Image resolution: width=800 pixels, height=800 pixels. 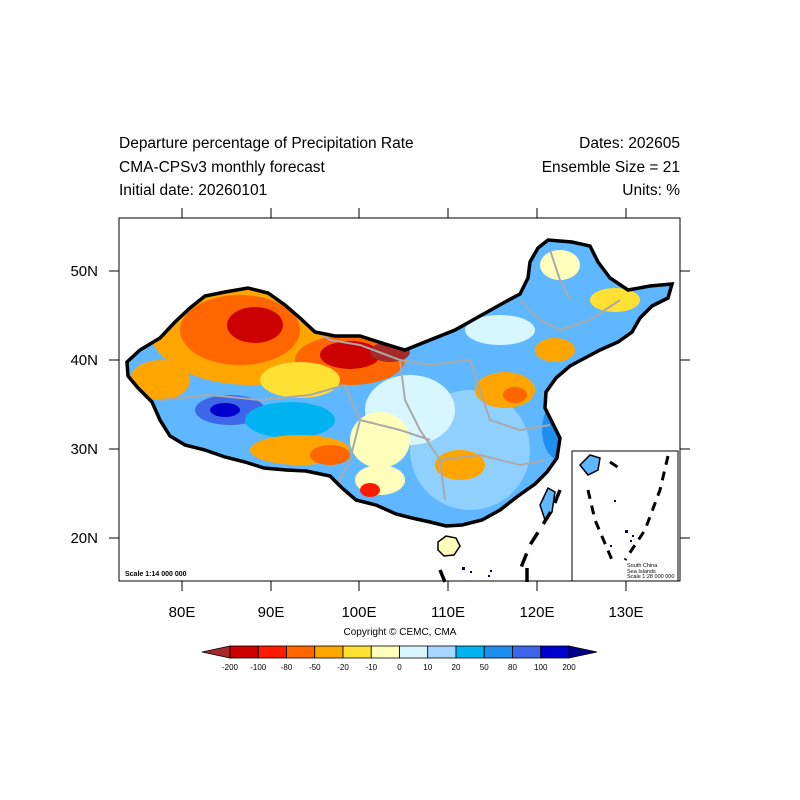 I want to click on lon-tick-120e: 120E, so click(x=536, y=612).